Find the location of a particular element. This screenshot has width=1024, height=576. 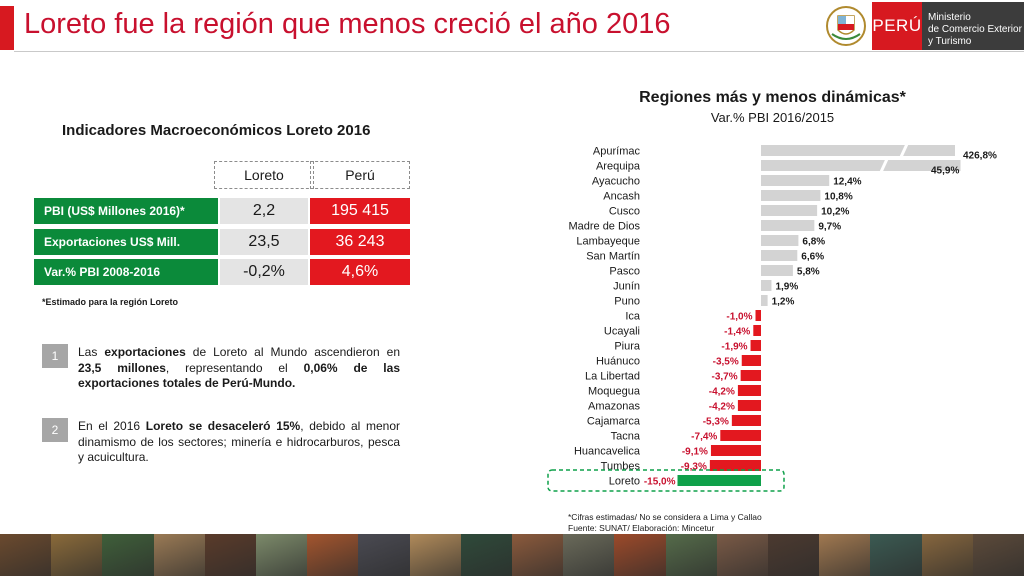

category-label: Puno is located at coordinates (627, 302).